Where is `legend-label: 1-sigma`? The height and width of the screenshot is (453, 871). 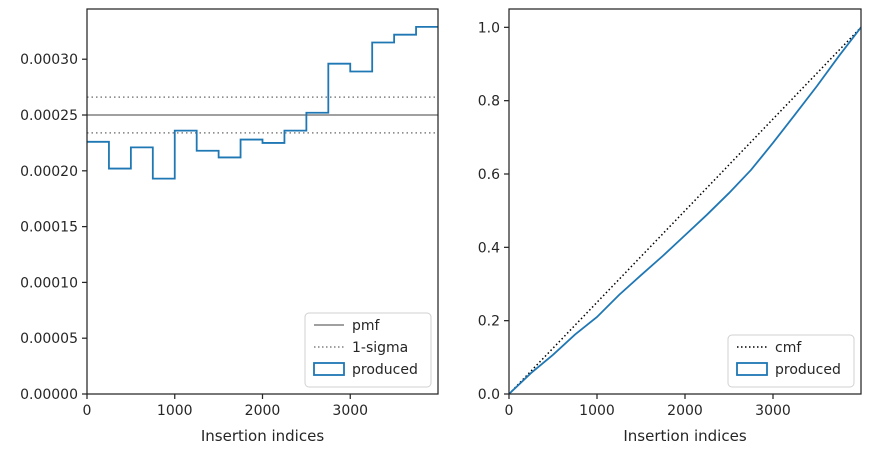
legend-label: 1-sigma is located at coordinates (380, 348).